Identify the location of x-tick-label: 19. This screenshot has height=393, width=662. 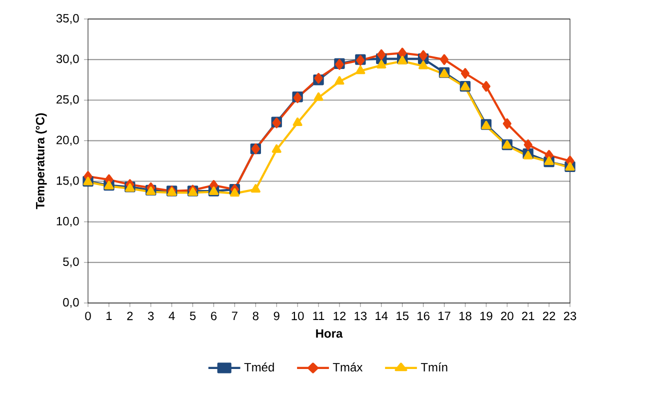
(486, 316).